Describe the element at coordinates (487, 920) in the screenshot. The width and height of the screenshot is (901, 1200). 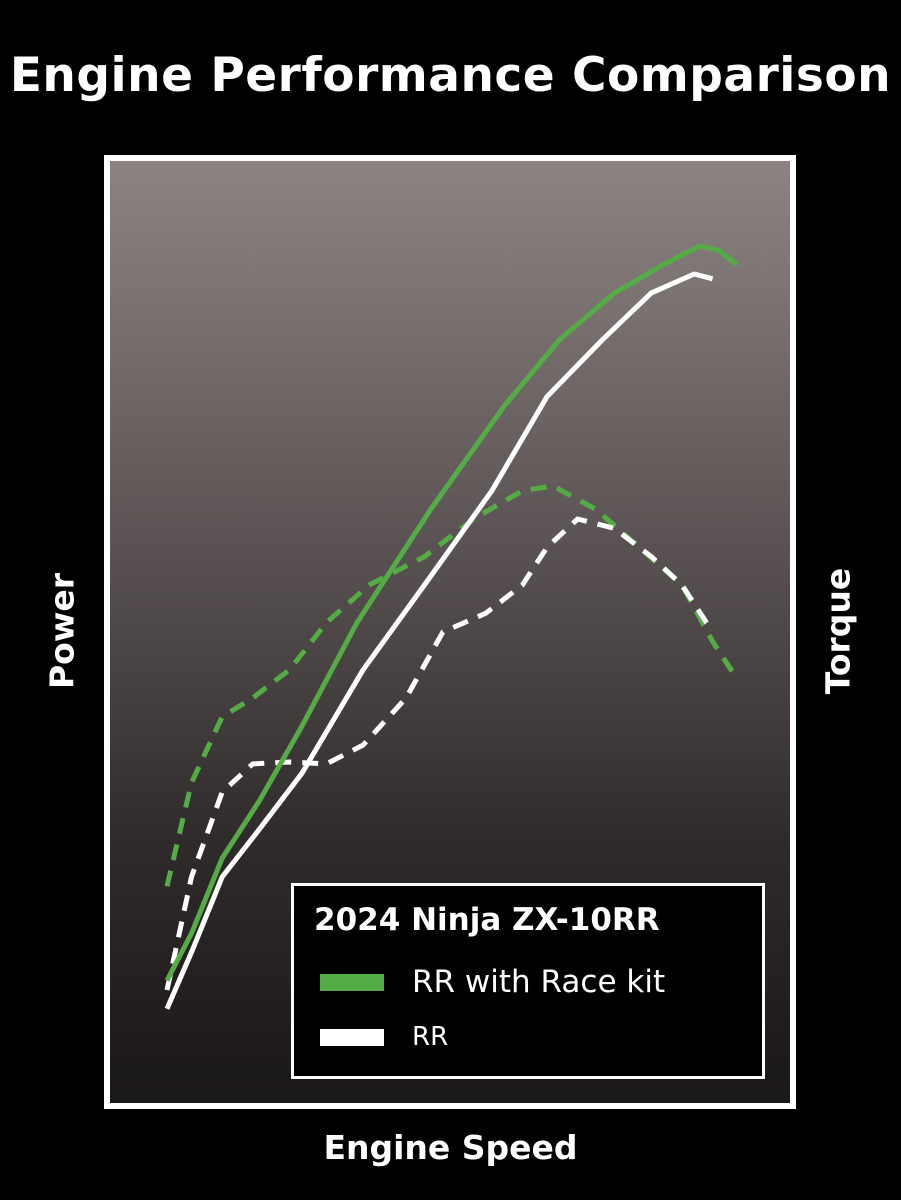
I see `legend-title: 2024 Ninja ZX-10RR` at that location.